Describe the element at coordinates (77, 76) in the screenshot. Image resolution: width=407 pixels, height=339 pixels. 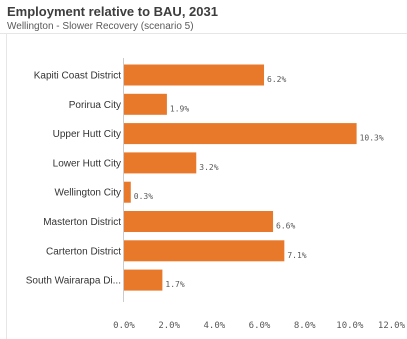
I see `category-label: Kapiti Coast District` at that location.